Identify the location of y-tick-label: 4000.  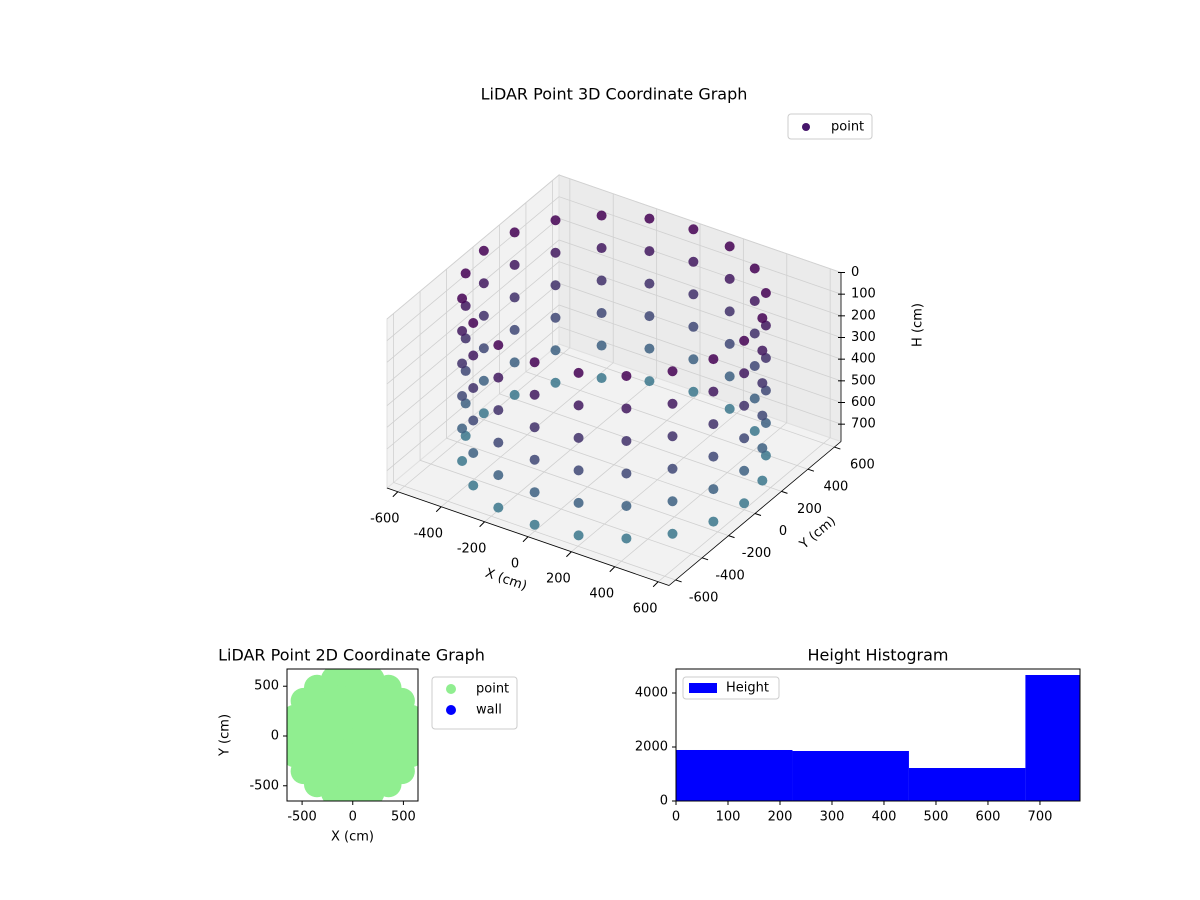
(651, 693).